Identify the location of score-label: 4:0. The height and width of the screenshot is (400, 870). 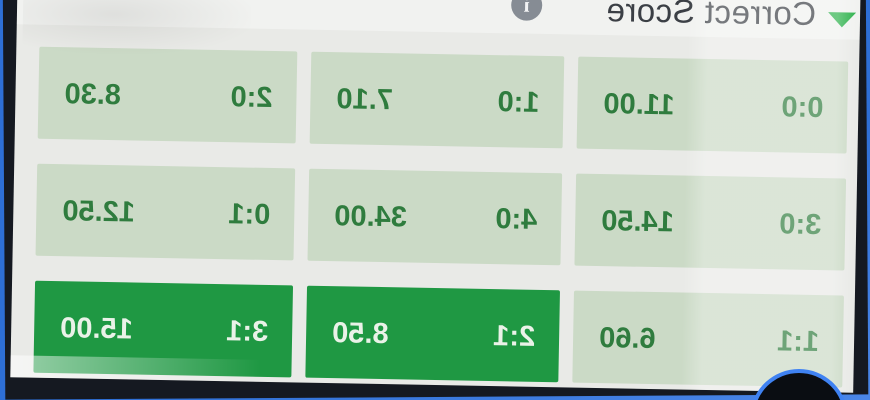
(516, 219).